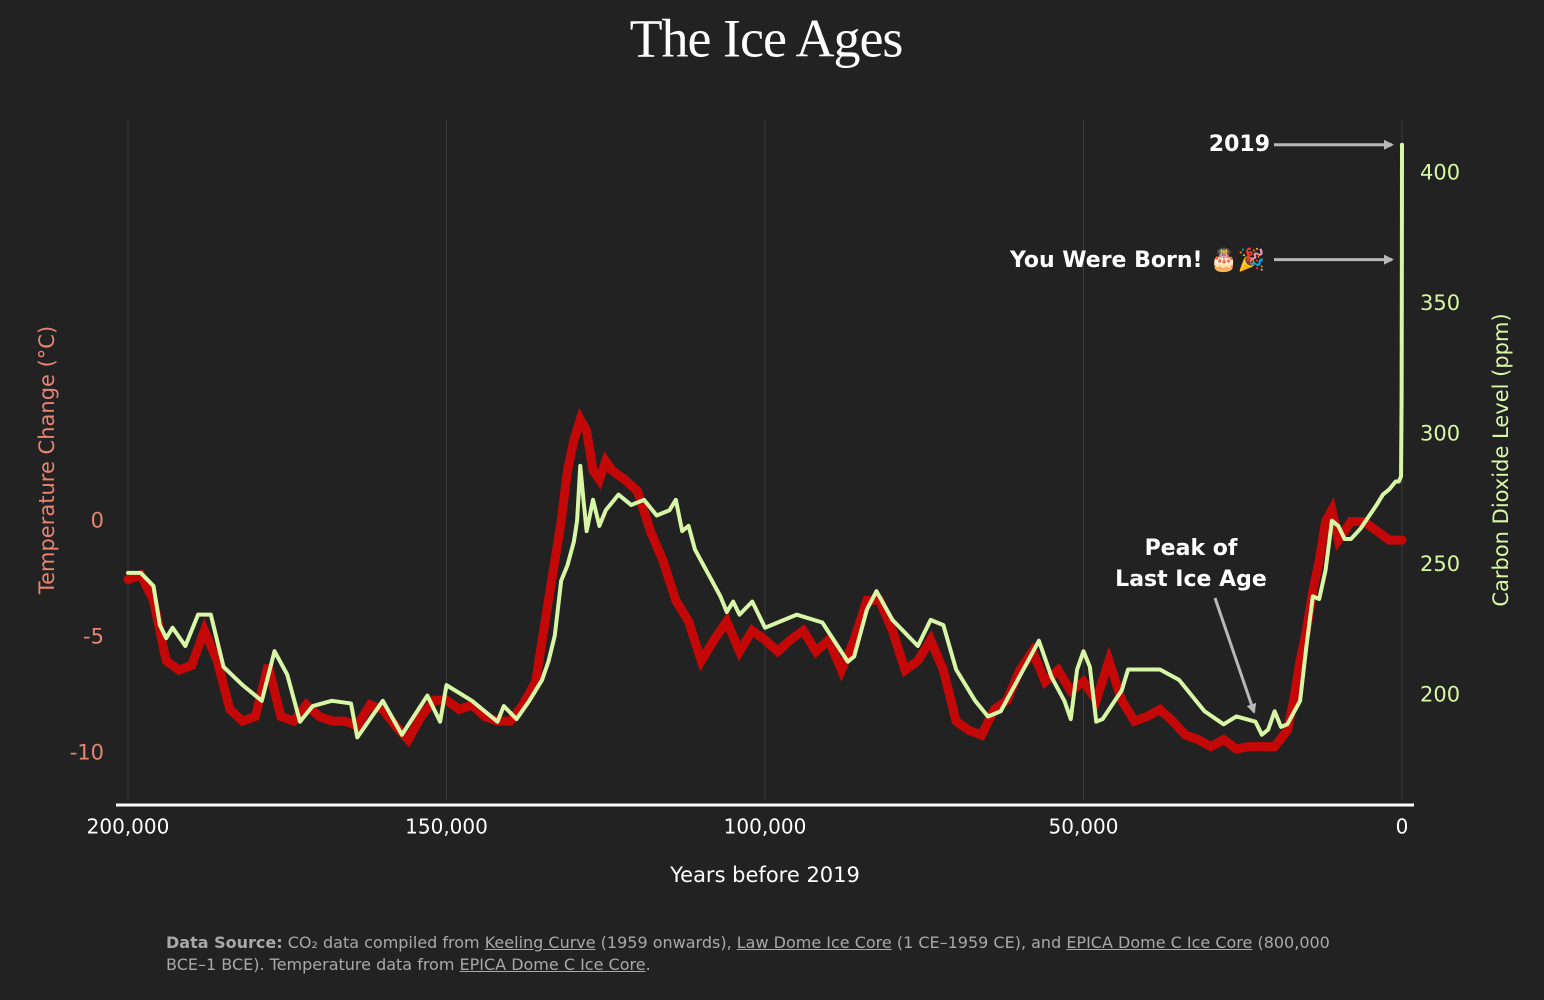  I want to click on y2-tick-label: 250, so click(1440, 564).